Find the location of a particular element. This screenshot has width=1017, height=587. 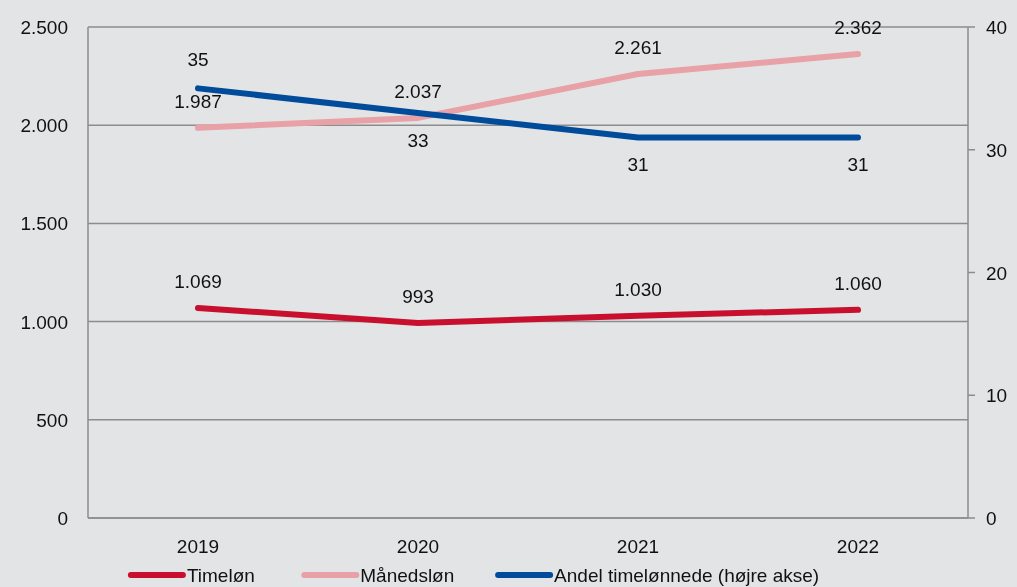

y2-tick-label: 30 is located at coordinates (997, 150).